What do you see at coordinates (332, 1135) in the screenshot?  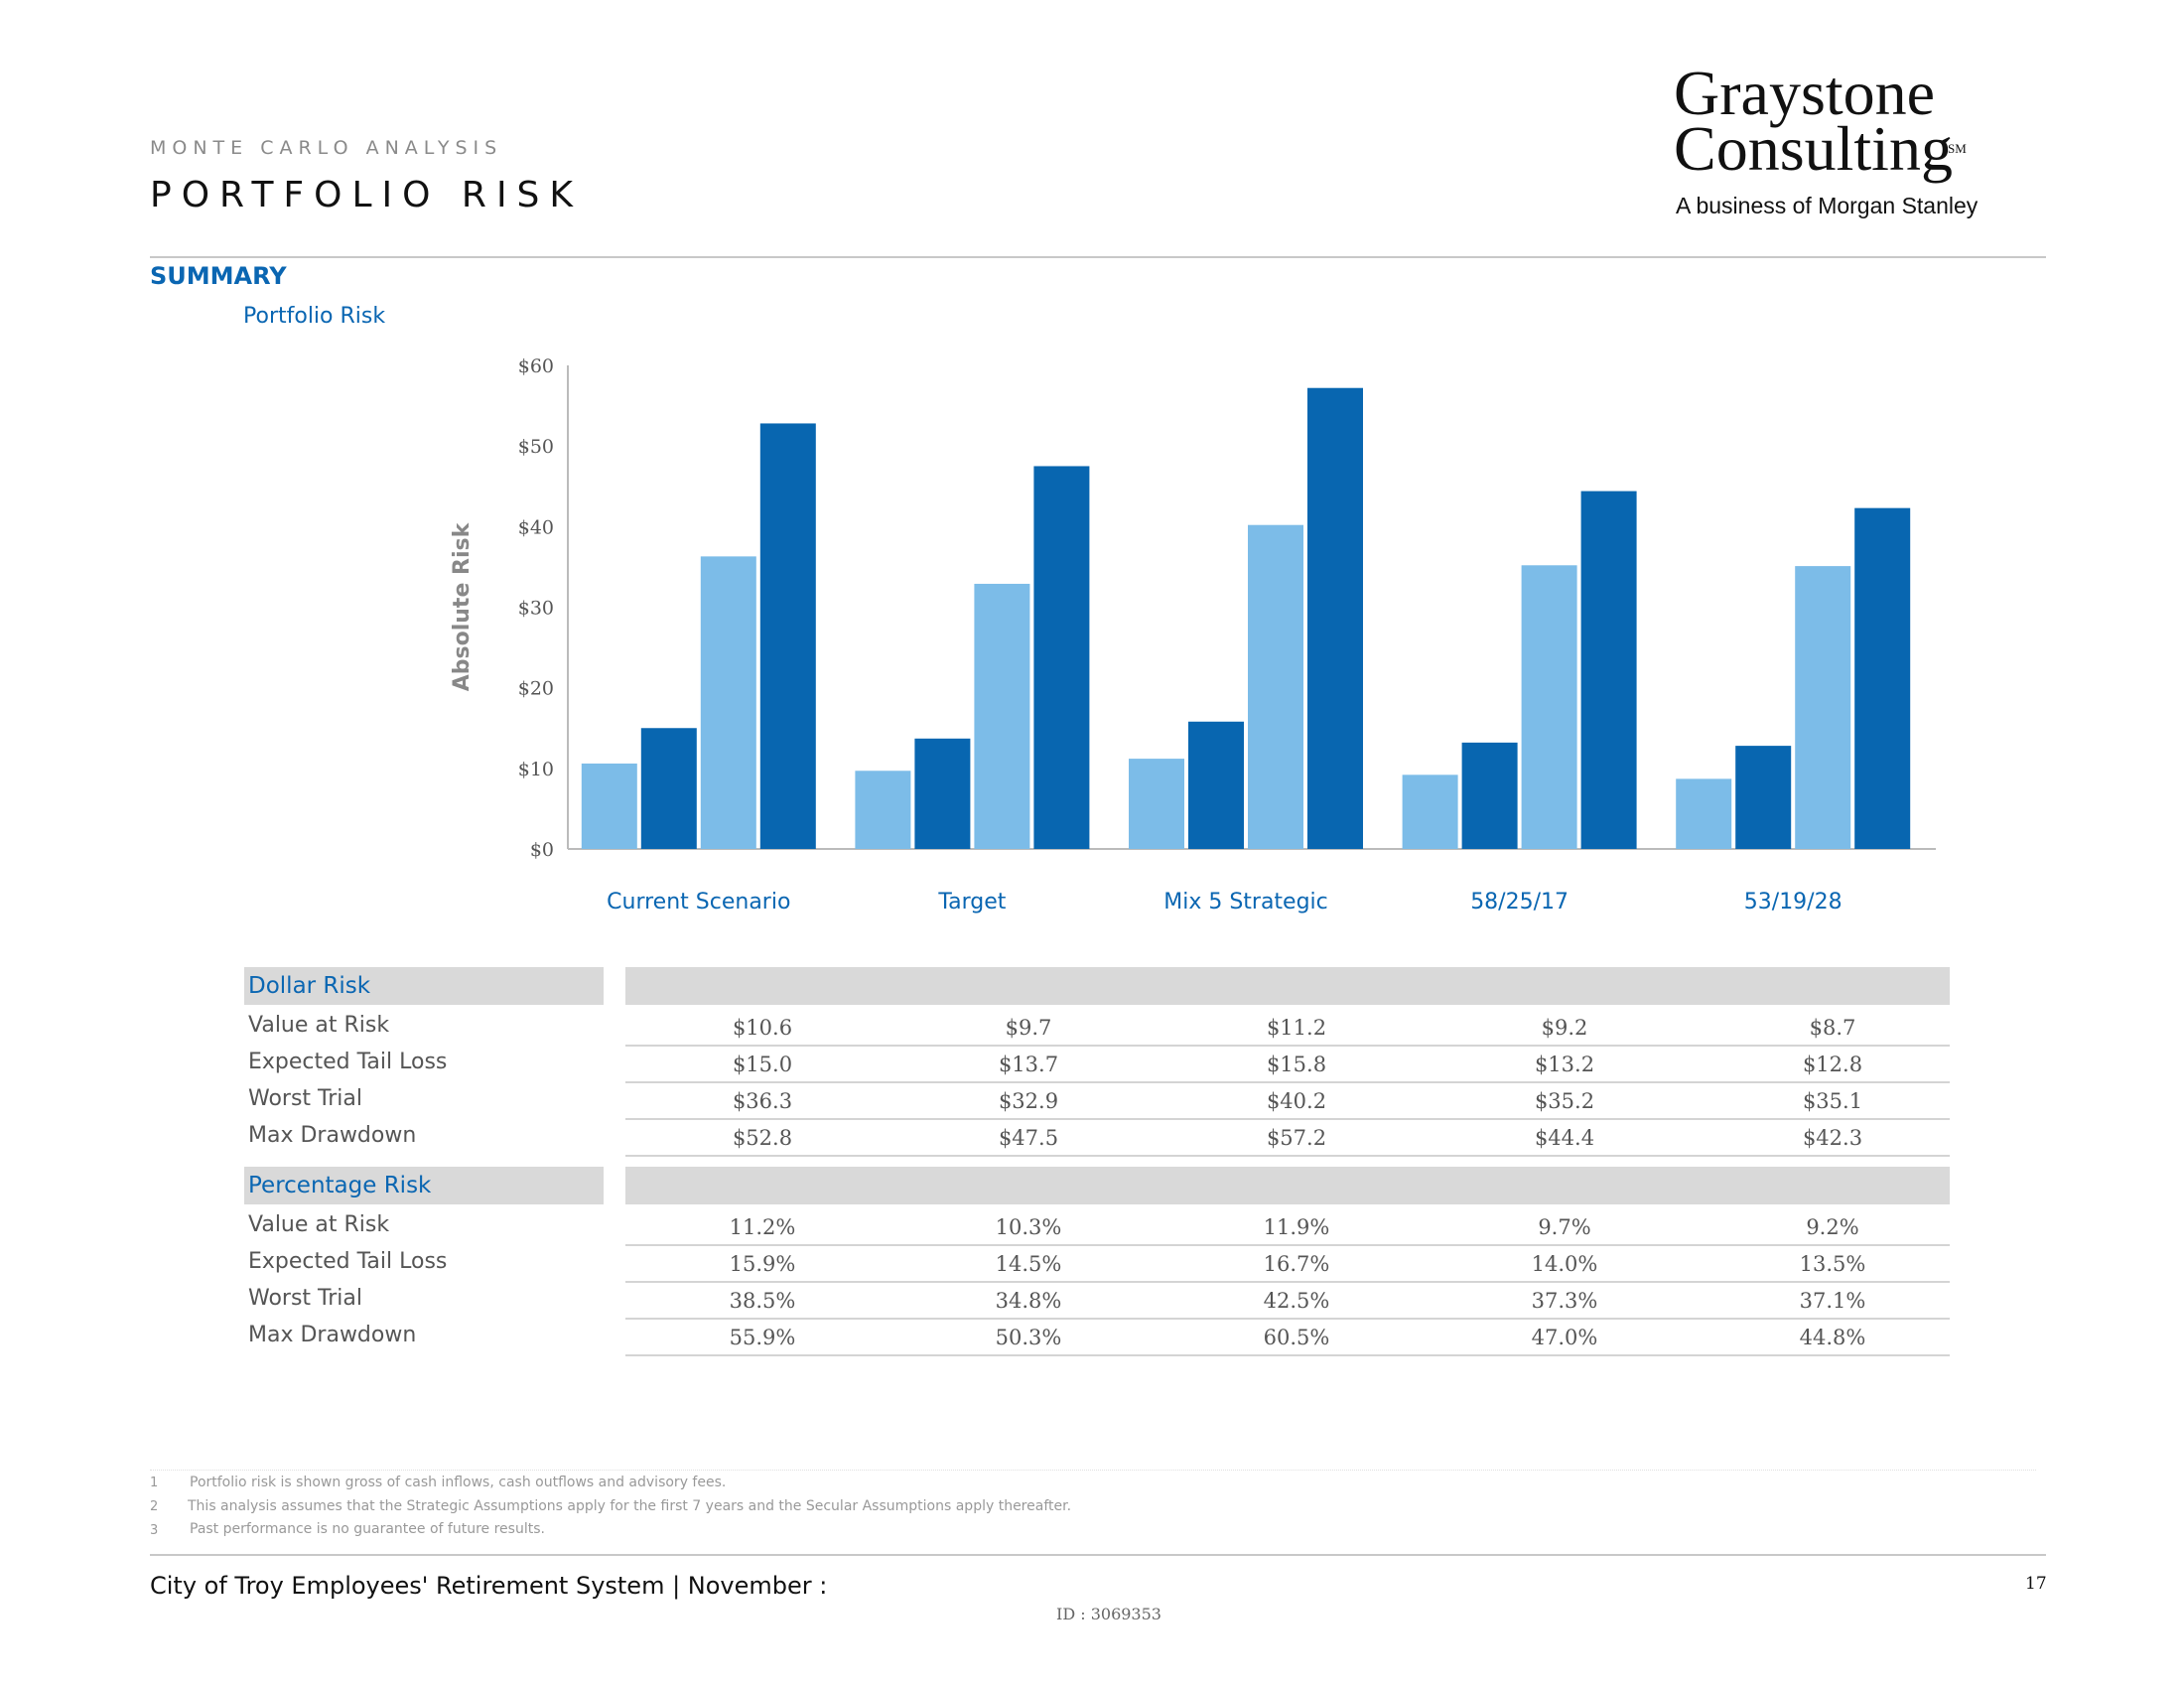 I see `table-row-label: Max Drawdown` at bounding box center [332, 1135].